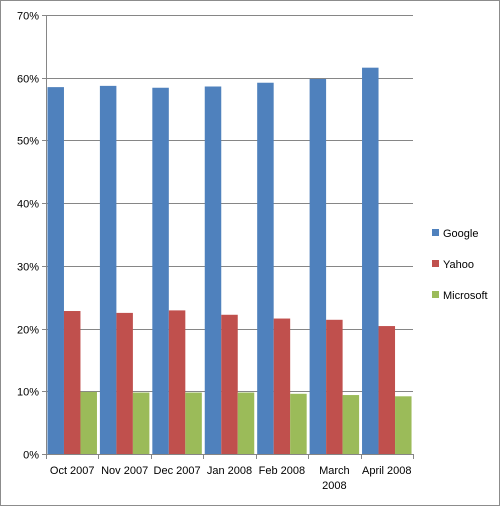  What do you see at coordinates (351, 424) in the screenshot?
I see `bar-microsoft-march-2008` at bounding box center [351, 424].